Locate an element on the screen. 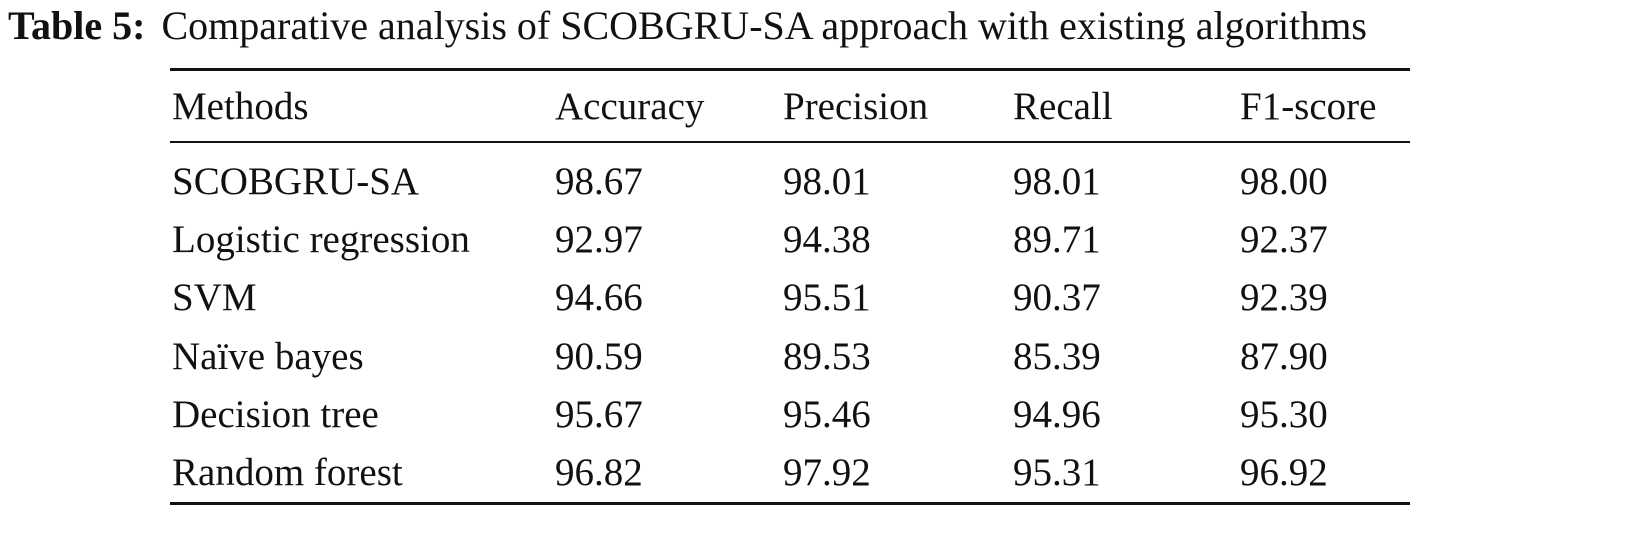 The width and height of the screenshot is (1642, 533). value-cell: 97.92 is located at coordinates (827, 472).